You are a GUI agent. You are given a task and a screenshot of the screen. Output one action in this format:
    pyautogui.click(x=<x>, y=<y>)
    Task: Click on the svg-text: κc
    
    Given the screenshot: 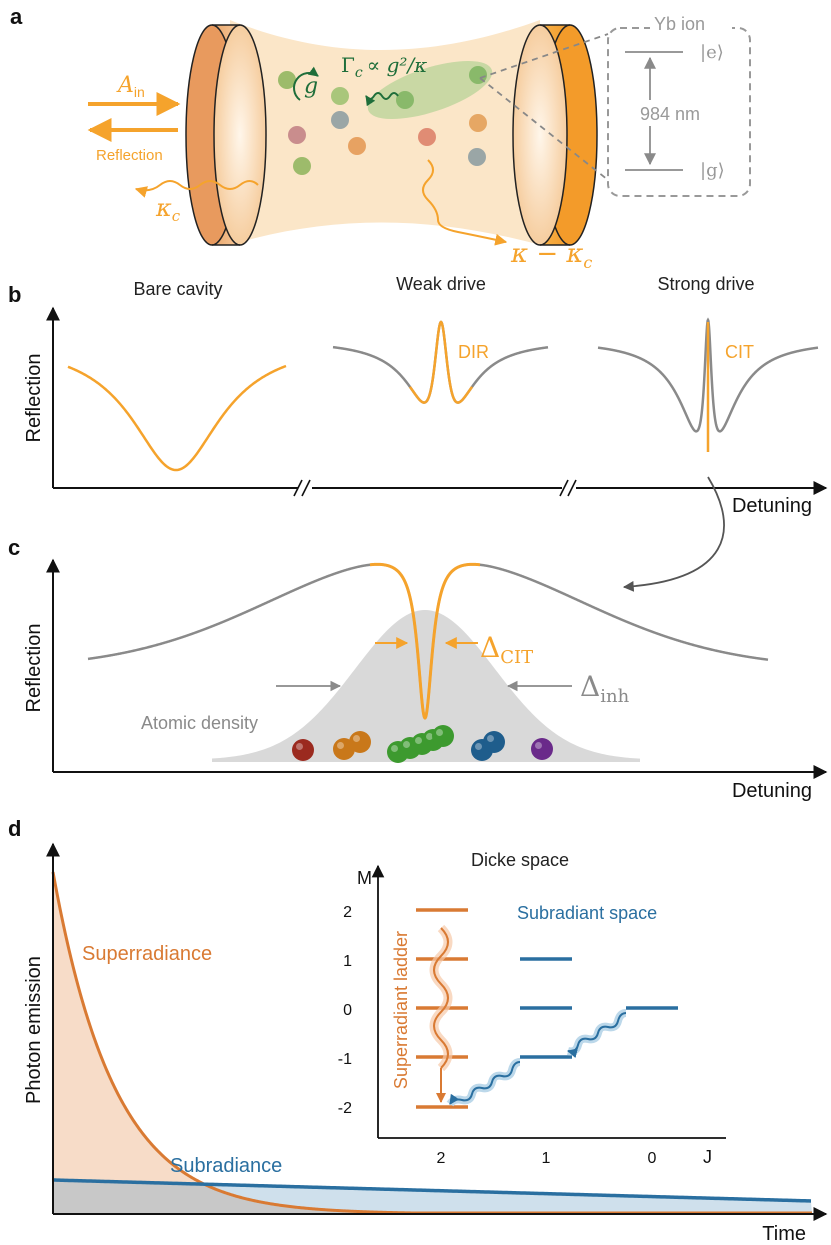 What is the action you would take?
    pyautogui.click(x=168, y=209)
    